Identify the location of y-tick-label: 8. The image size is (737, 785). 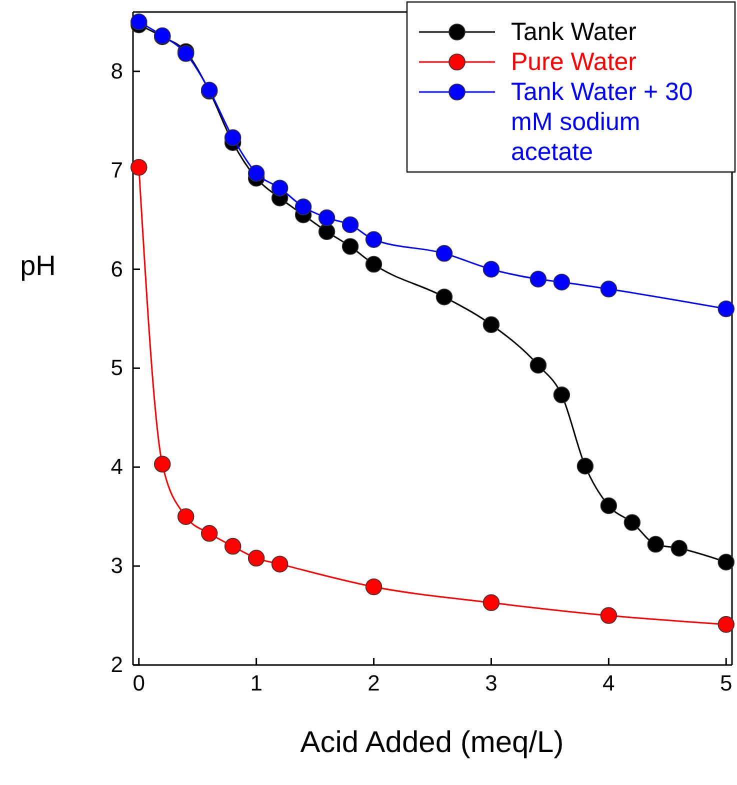
(116, 71).